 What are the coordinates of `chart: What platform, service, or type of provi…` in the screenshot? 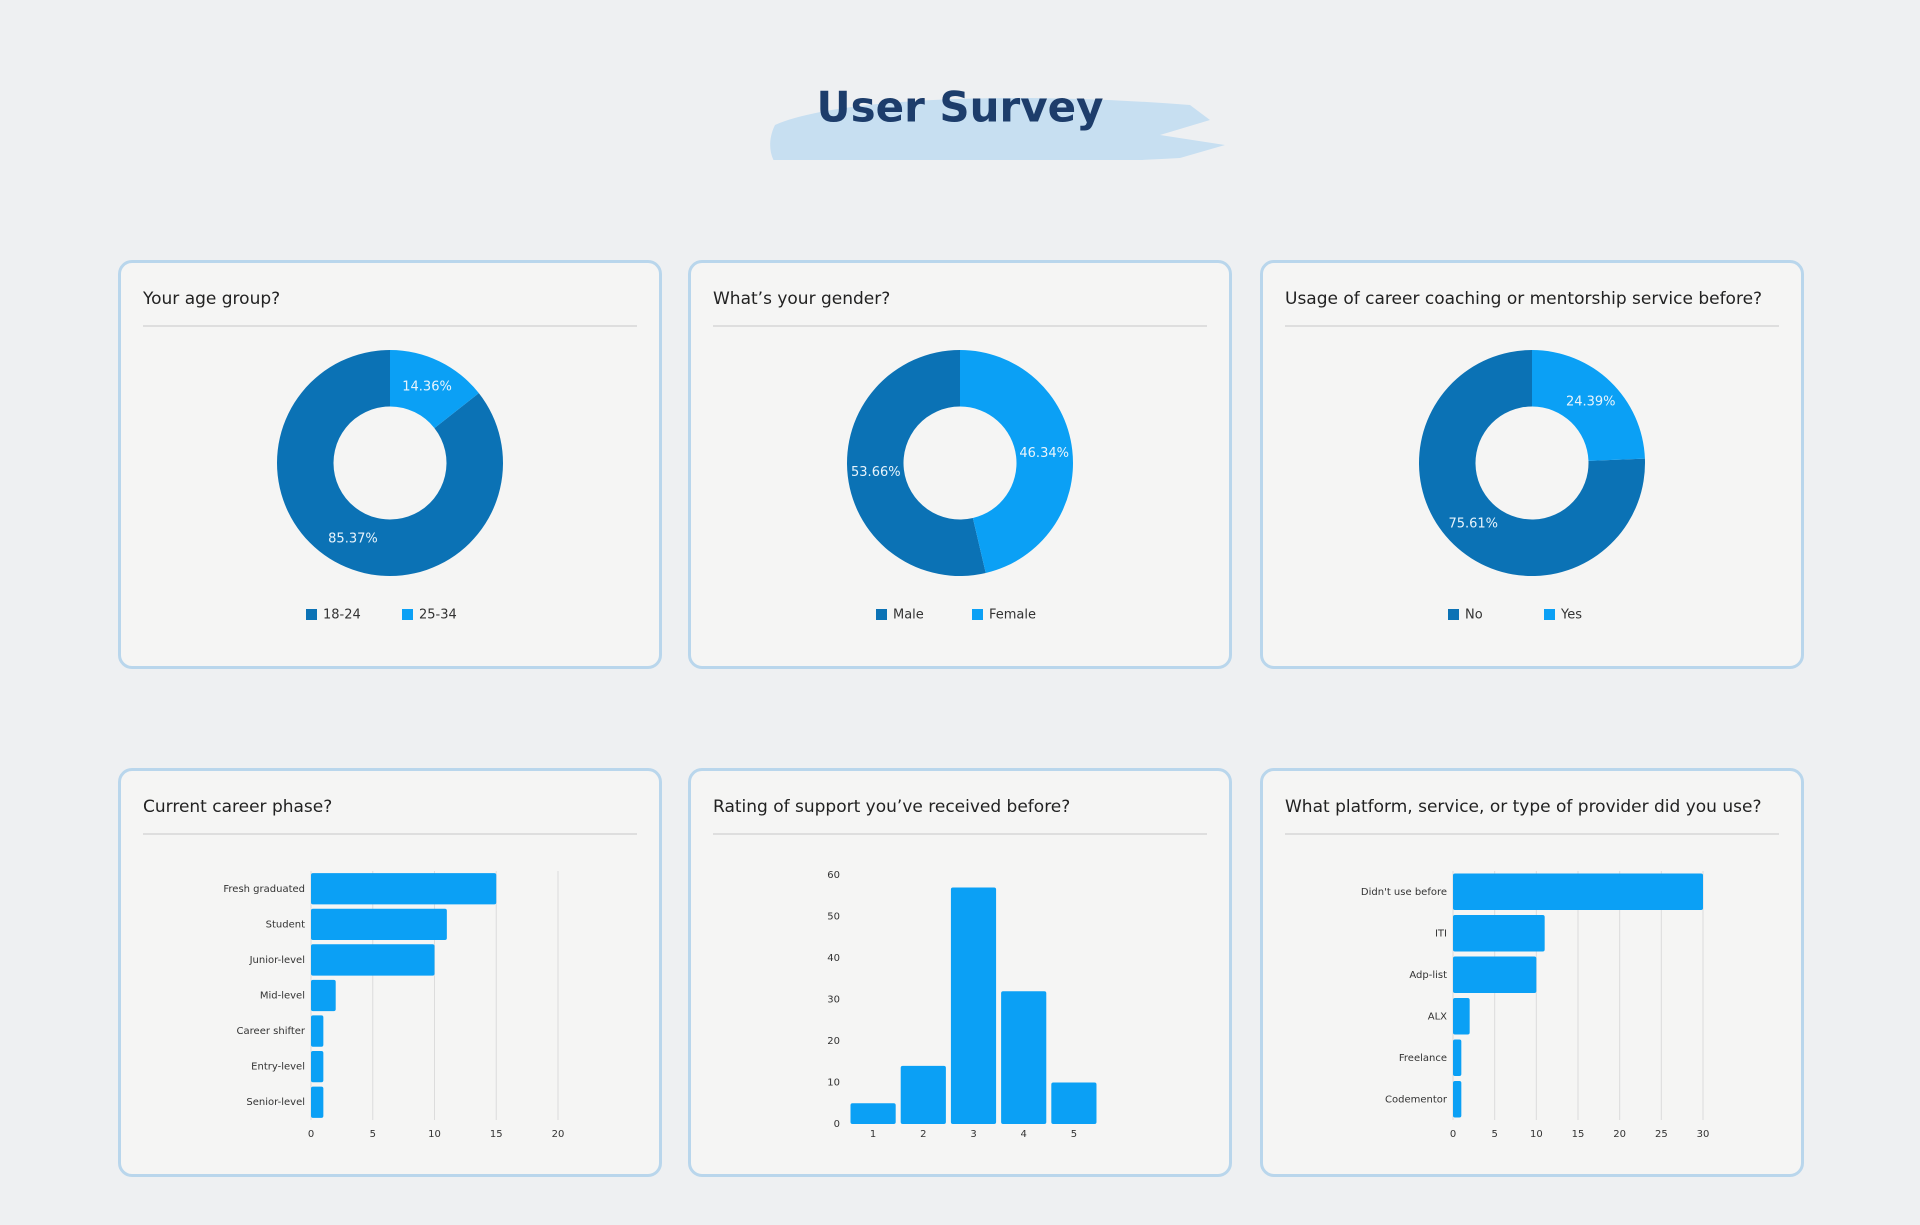 It's located at (1532, 968).